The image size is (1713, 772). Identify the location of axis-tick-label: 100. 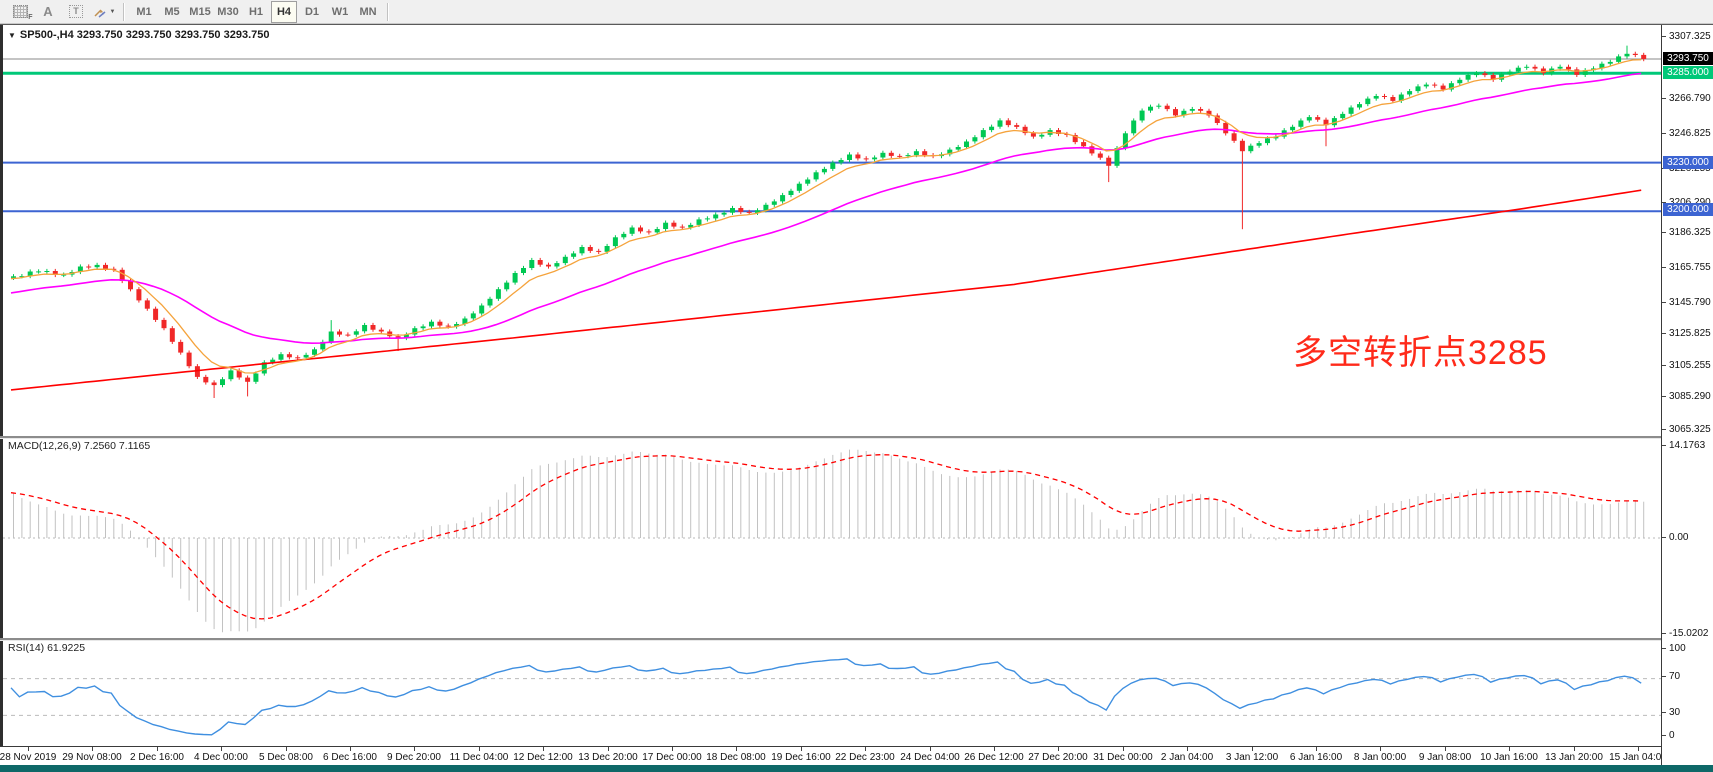
(1674, 648).